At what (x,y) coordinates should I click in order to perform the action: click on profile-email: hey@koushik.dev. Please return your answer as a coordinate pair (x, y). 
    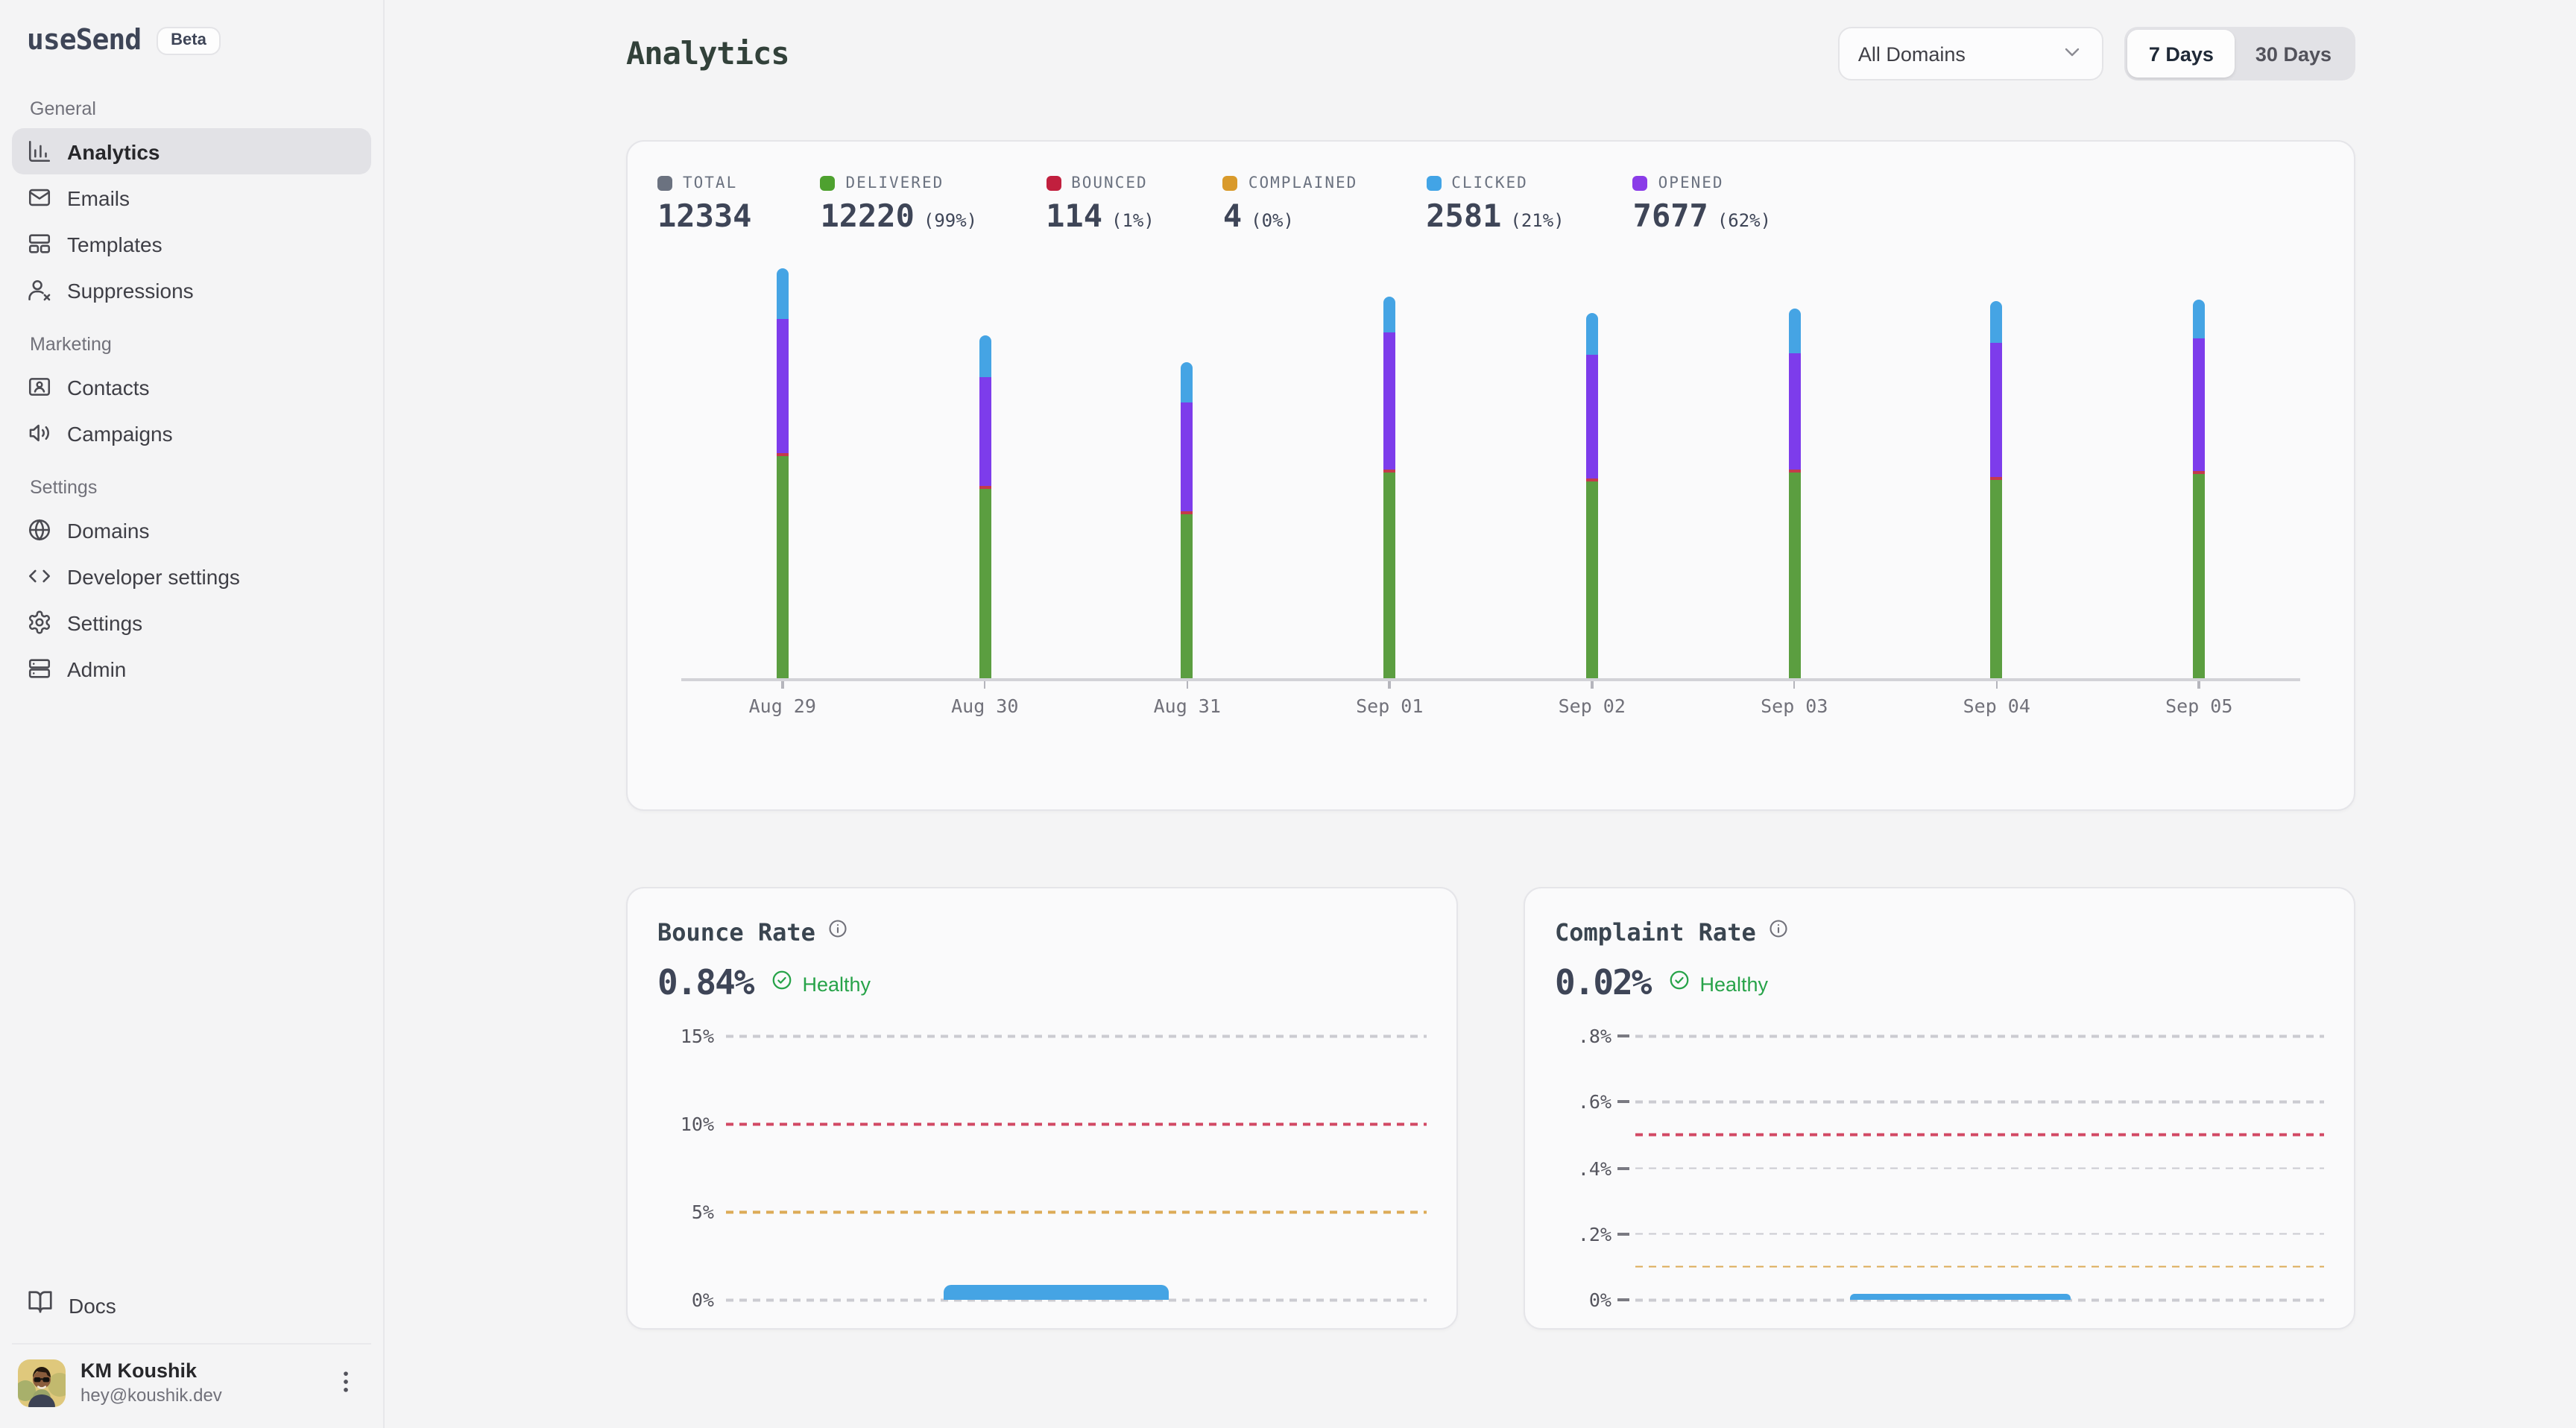
    Looking at the image, I should click on (151, 1395).